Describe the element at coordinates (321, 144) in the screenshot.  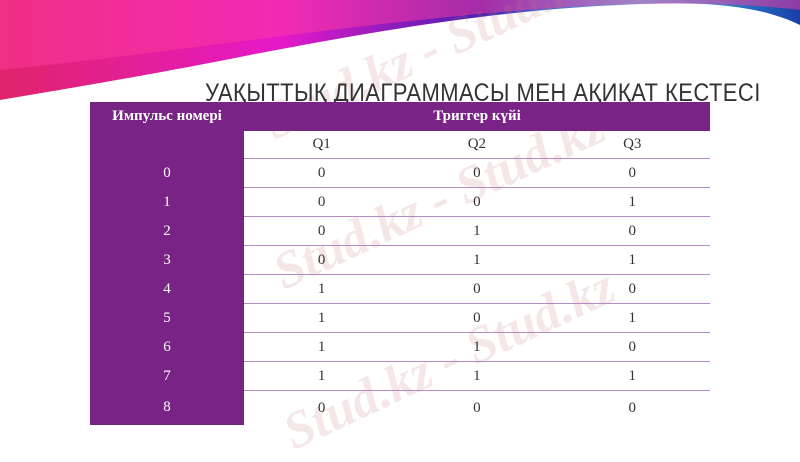
I see `header-q1: Q1` at that location.